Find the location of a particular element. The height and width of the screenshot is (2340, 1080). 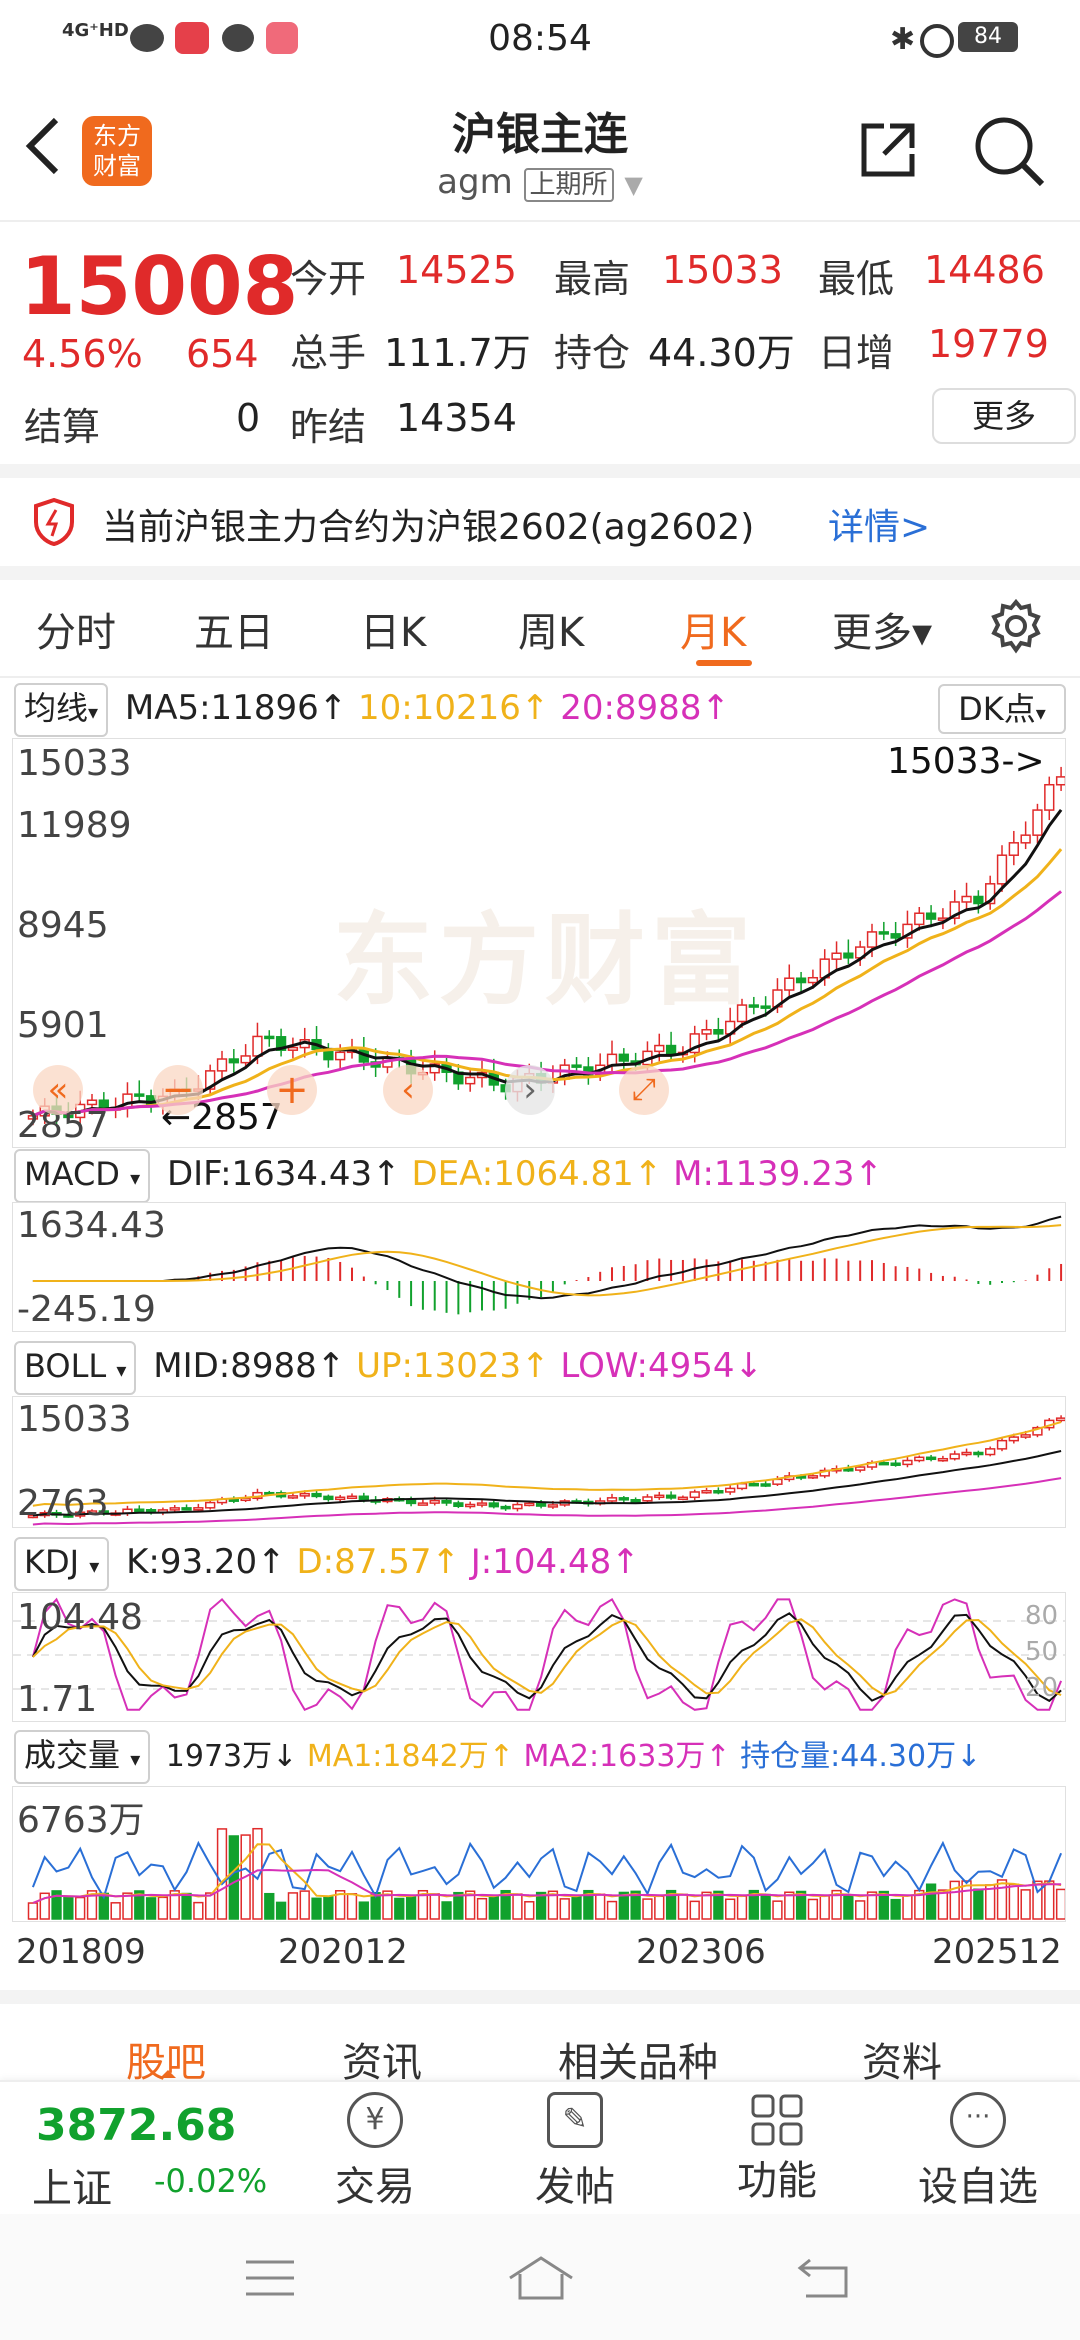

volume-selector-label: 成交量 is located at coordinates (72, 1755).